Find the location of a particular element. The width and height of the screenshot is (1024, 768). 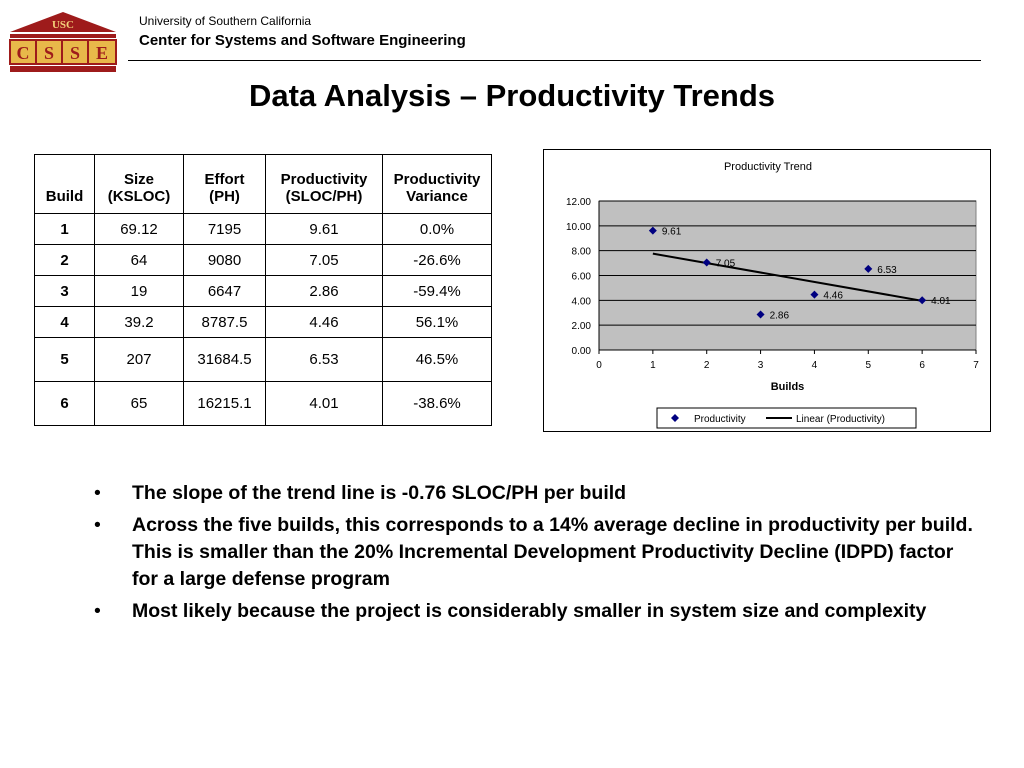

table-row: 4 39.2 8787.5 4.46 56.1% is located at coordinates (263, 322).